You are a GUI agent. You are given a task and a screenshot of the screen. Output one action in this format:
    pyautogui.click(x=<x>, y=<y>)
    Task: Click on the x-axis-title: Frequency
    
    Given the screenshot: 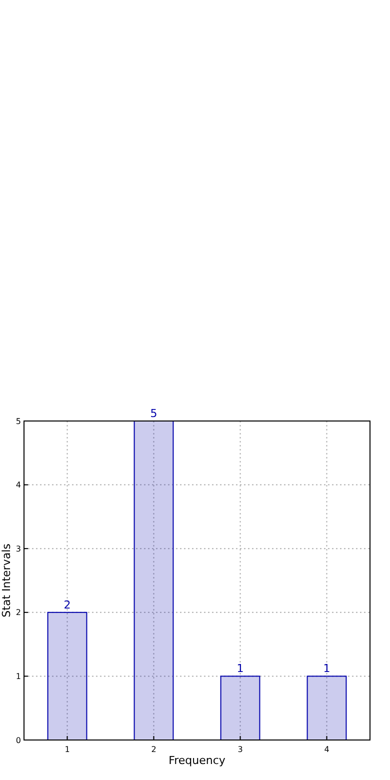 What is the action you would take?
    pyautogui.click(x=197, y=760)
    